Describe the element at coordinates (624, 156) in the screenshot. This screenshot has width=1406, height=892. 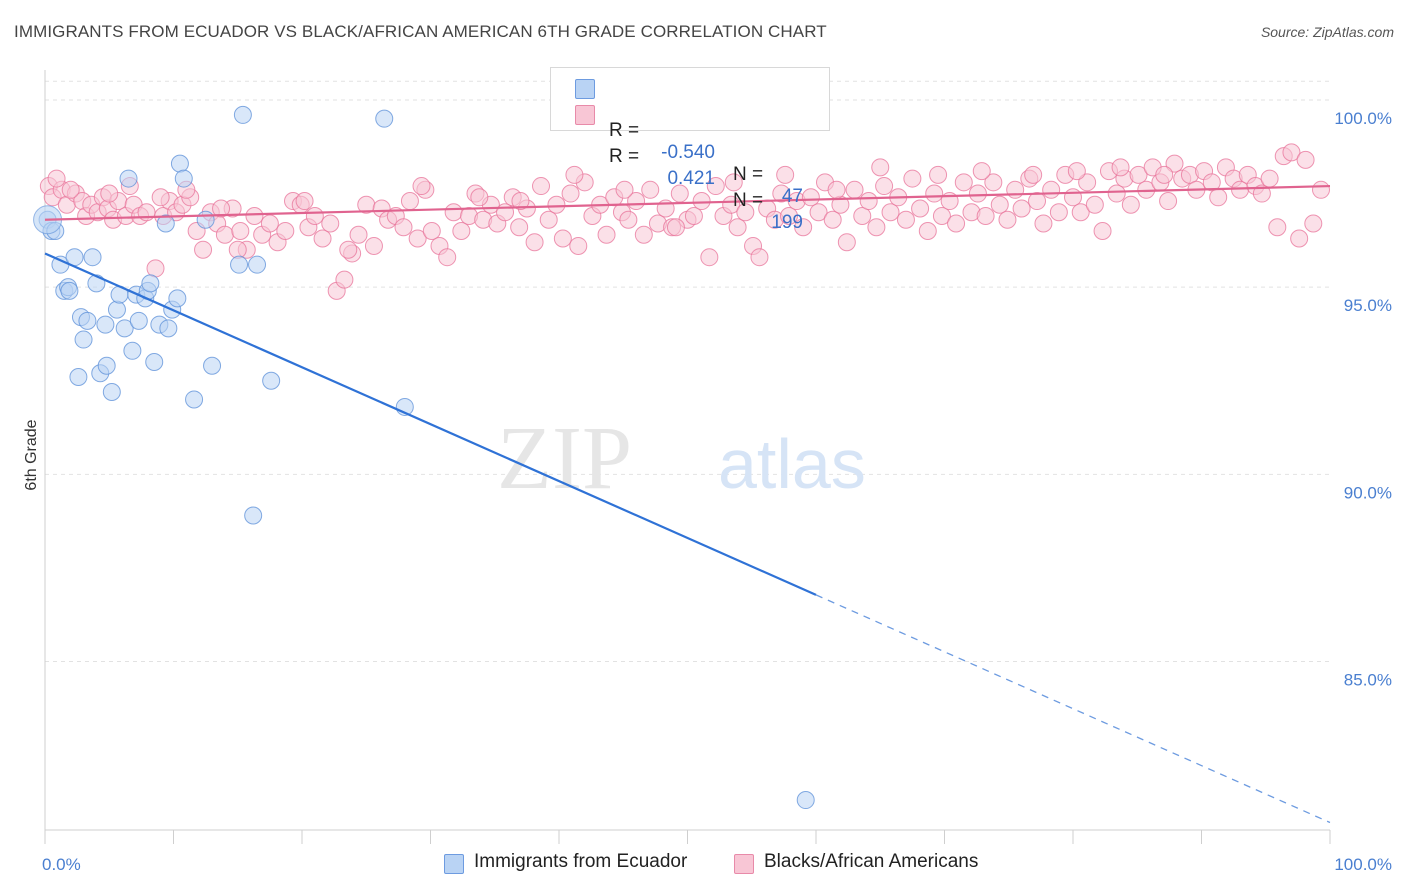
I see `legend-r-label: R =` at that location.